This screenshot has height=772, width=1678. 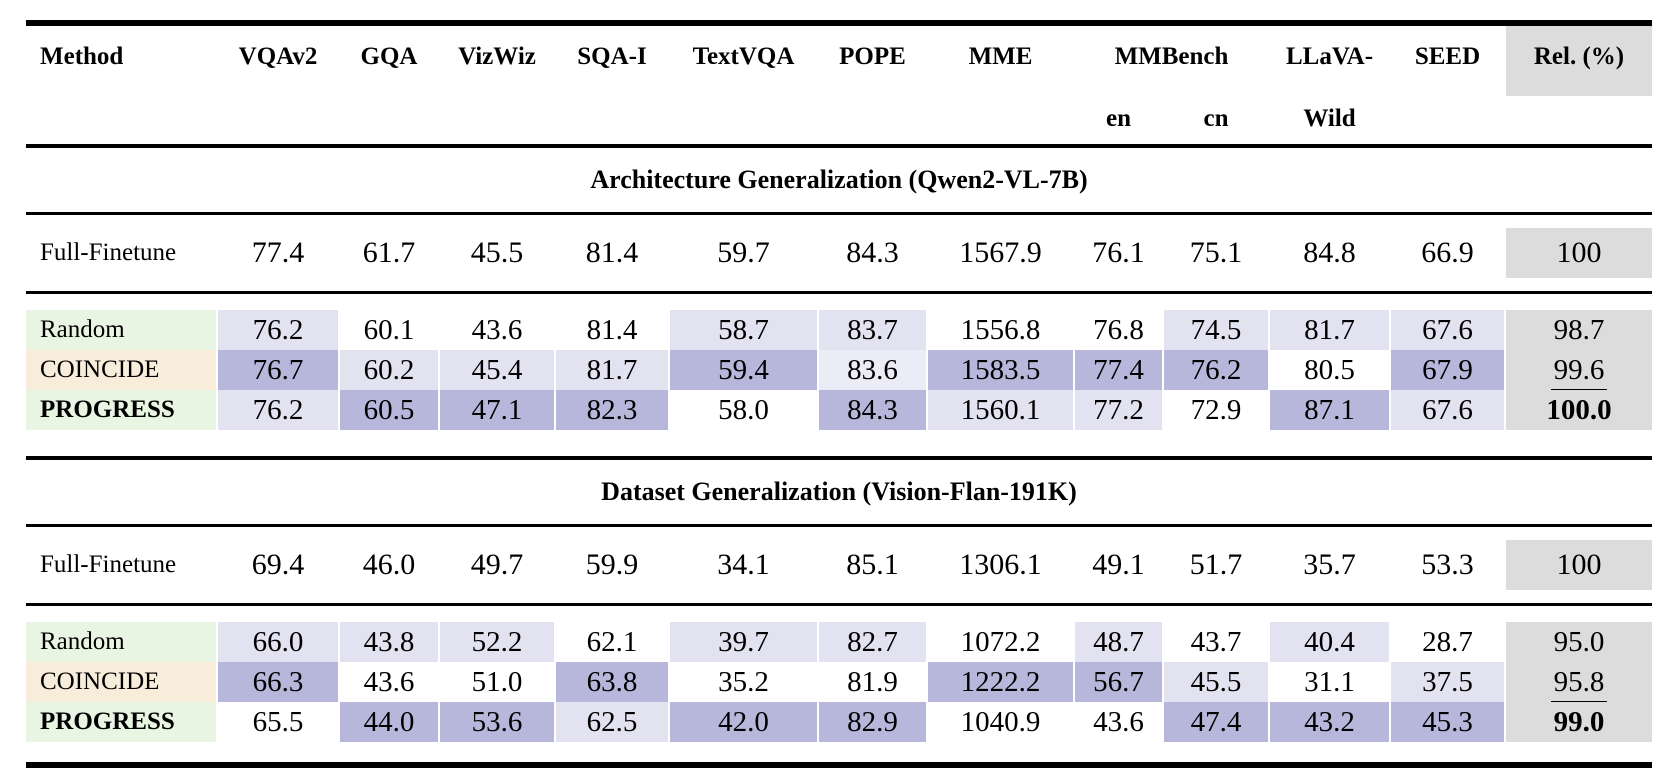 What do you see at coordinates (1447, 56) in the screenshot?
I see `column-header-seed: SEED` at bounding box center [1447, 56].